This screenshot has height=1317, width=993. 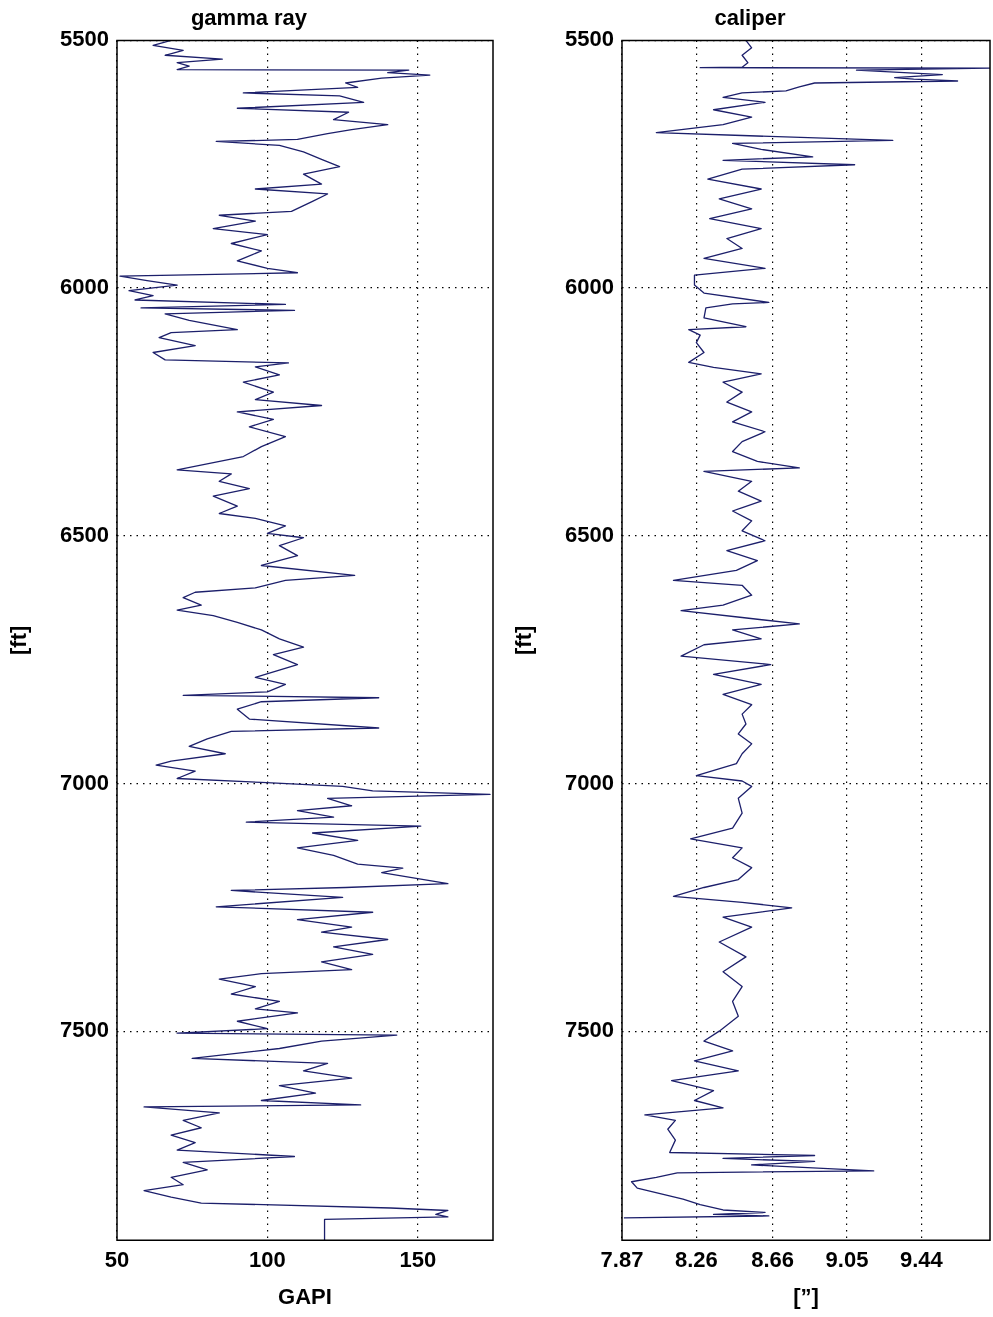 What do you see at coordinates (305, 1296) in the screenshot?
I see `x-axis-title: GAPI` at bounding box center [305, 1296].